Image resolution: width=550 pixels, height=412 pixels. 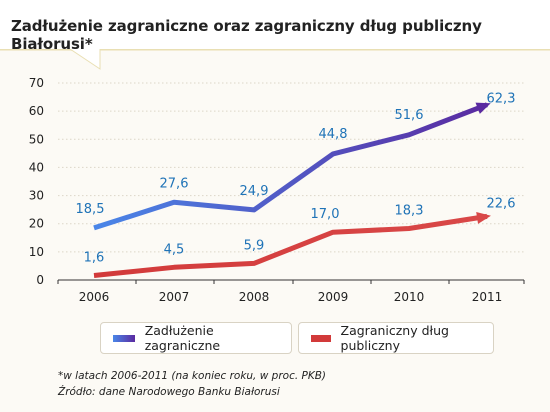 I want to click on legend-swatch-red, so click(x=321, y=338).